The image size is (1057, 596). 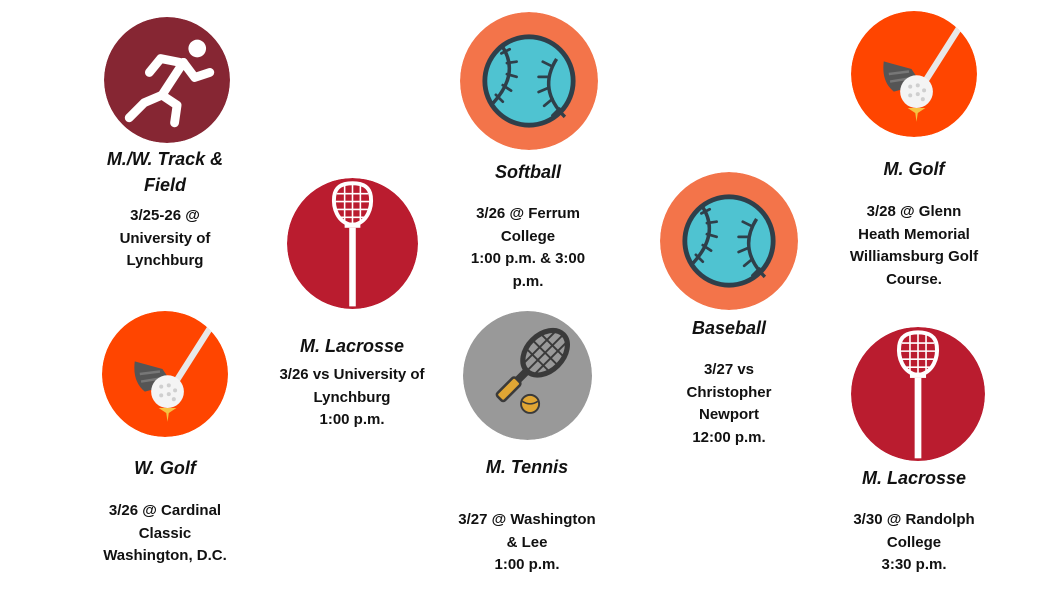 What do you see at coordinates (165, 238) in the screenshot?
I see `event-details-track-field: 3/25-26 @ University of Lynchburg` at bounding box center [165, 238].